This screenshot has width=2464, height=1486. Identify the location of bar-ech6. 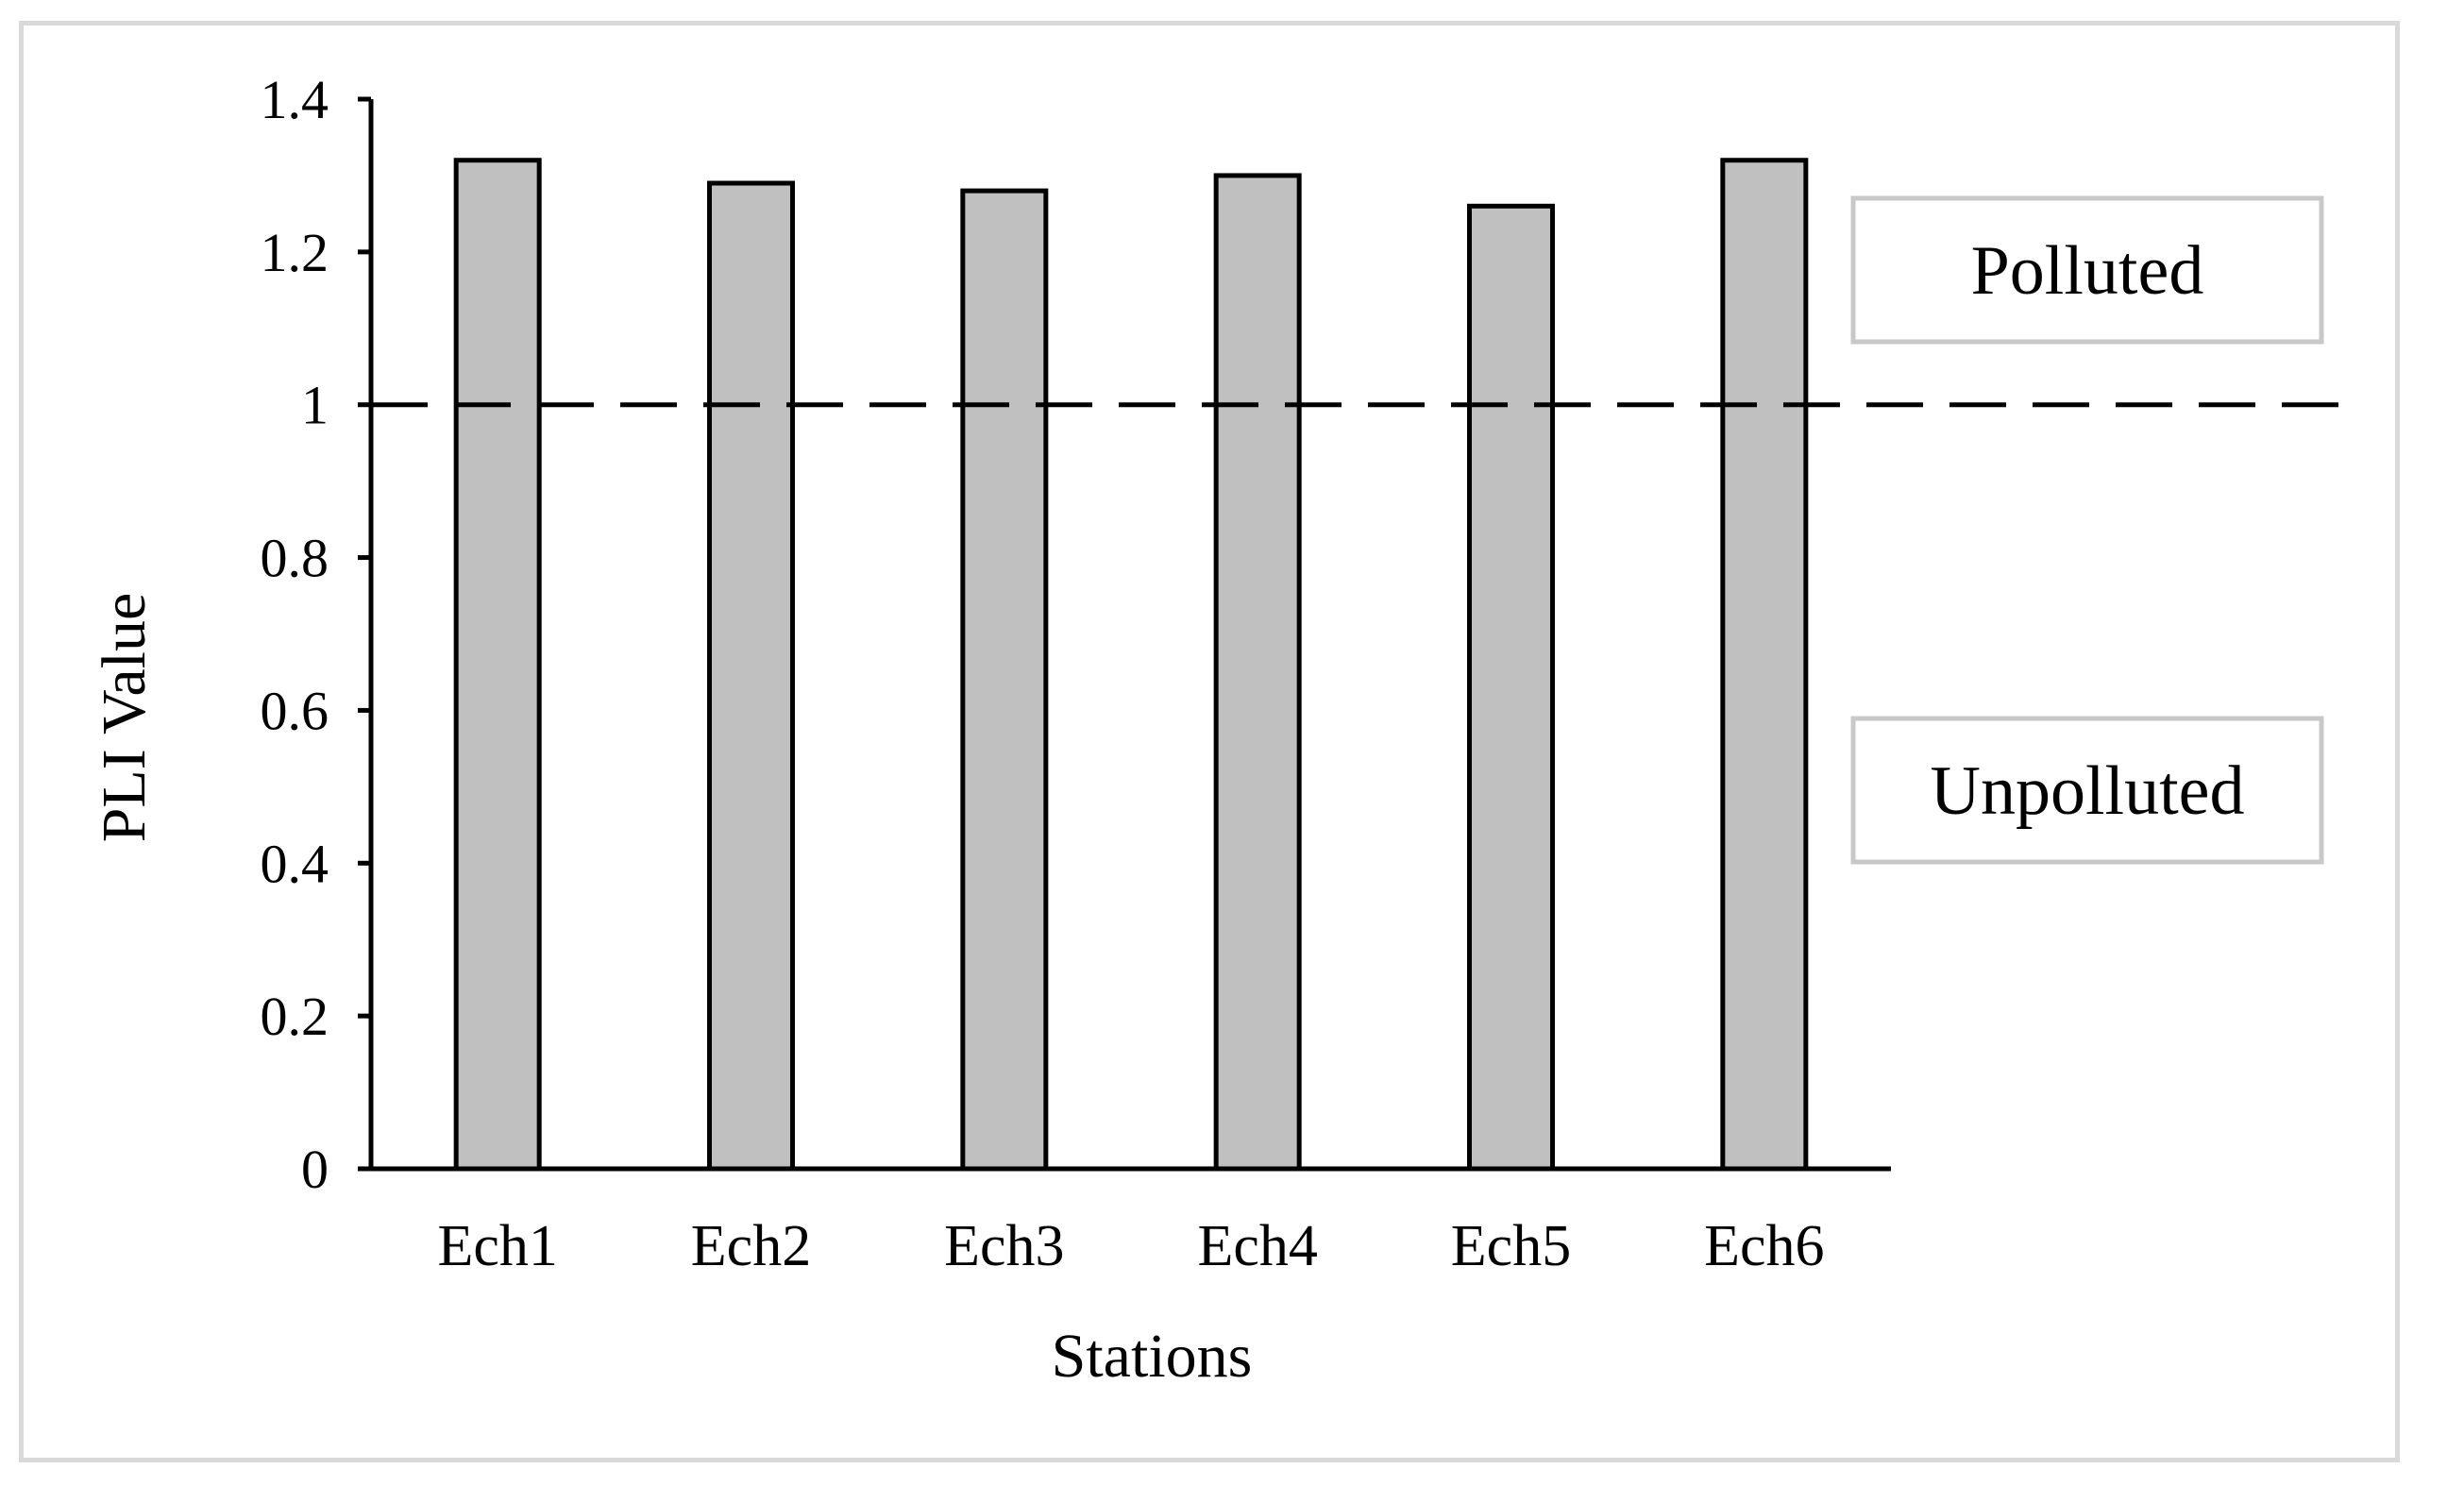
(1764, 665).